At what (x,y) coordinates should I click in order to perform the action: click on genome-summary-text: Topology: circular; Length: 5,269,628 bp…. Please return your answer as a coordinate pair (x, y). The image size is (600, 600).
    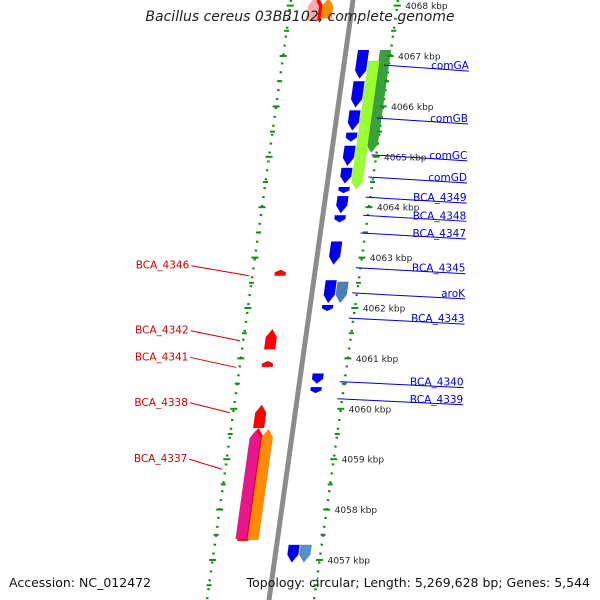
    Looking at the image, I should click on (418, 582).